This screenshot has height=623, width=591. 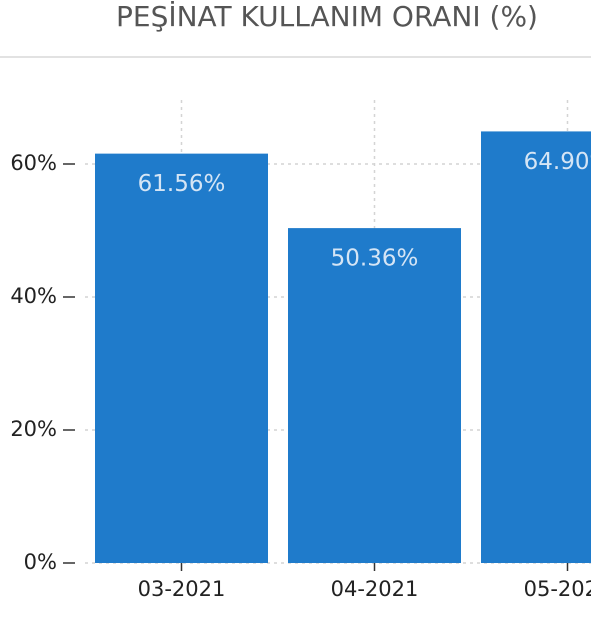 What do you see at coordinates (33, 296) in the screenshot?
I see `y-tick-label: 40%` at bounding box center [33, 296].